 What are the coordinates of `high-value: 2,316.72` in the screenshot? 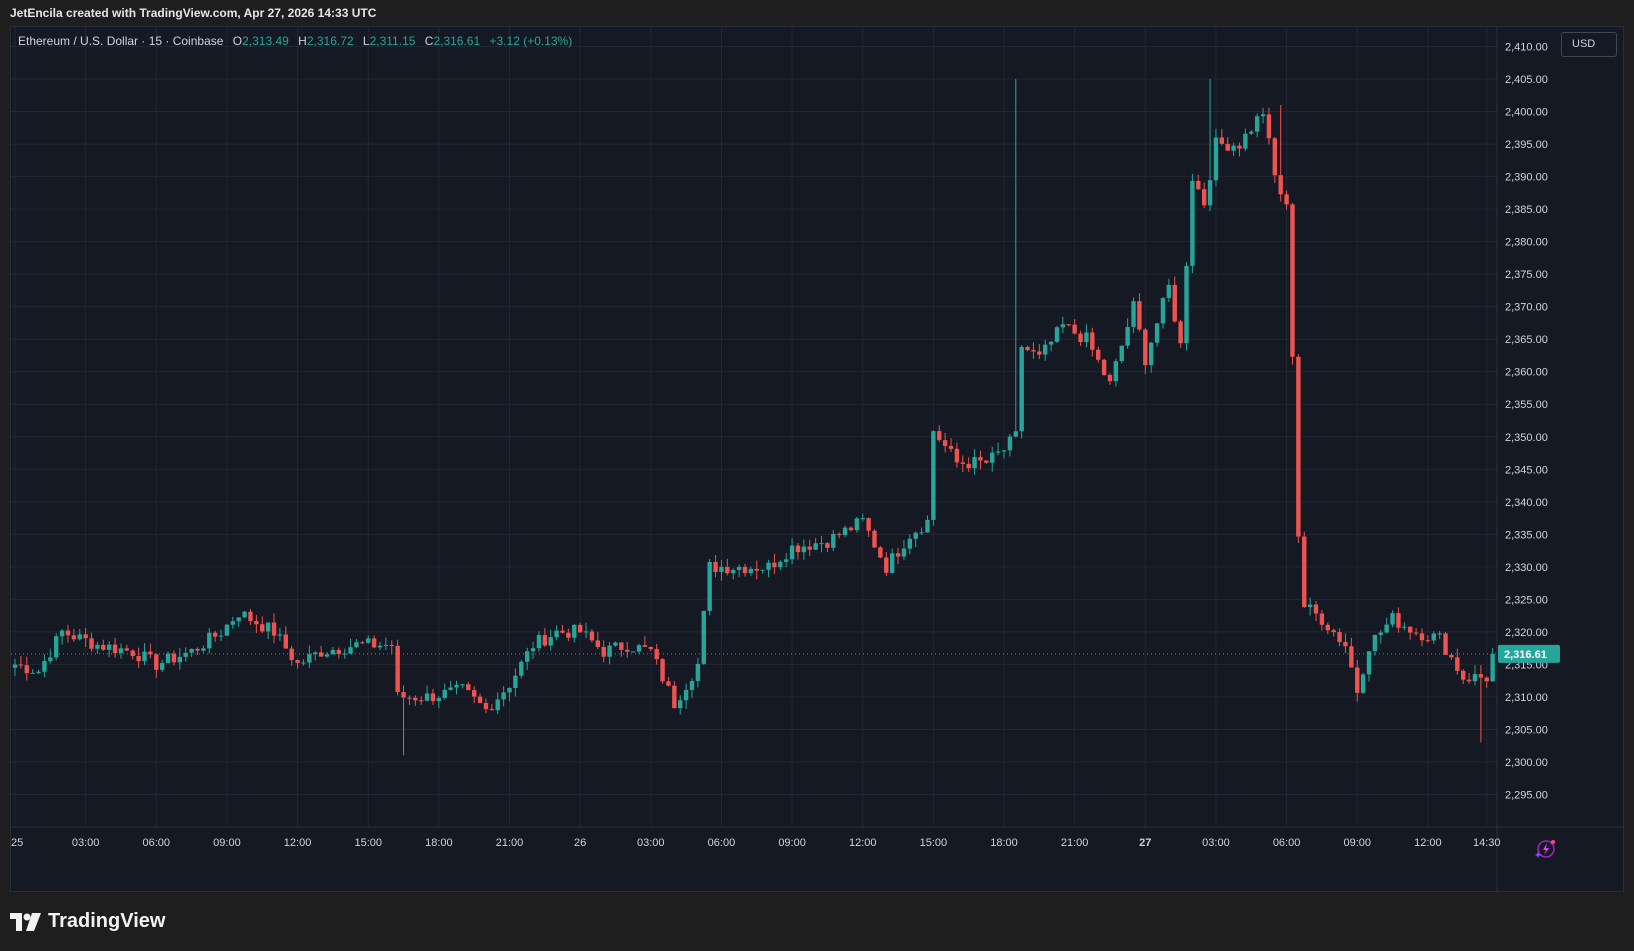 It's located at (330, 41).